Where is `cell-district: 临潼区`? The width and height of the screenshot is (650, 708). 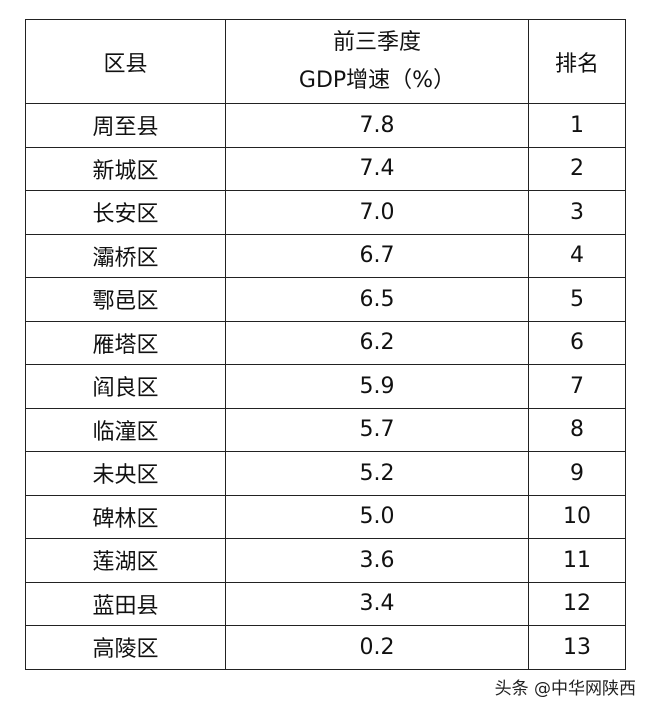
cell-district: 临潼区 is located at coordinates (125, 429).